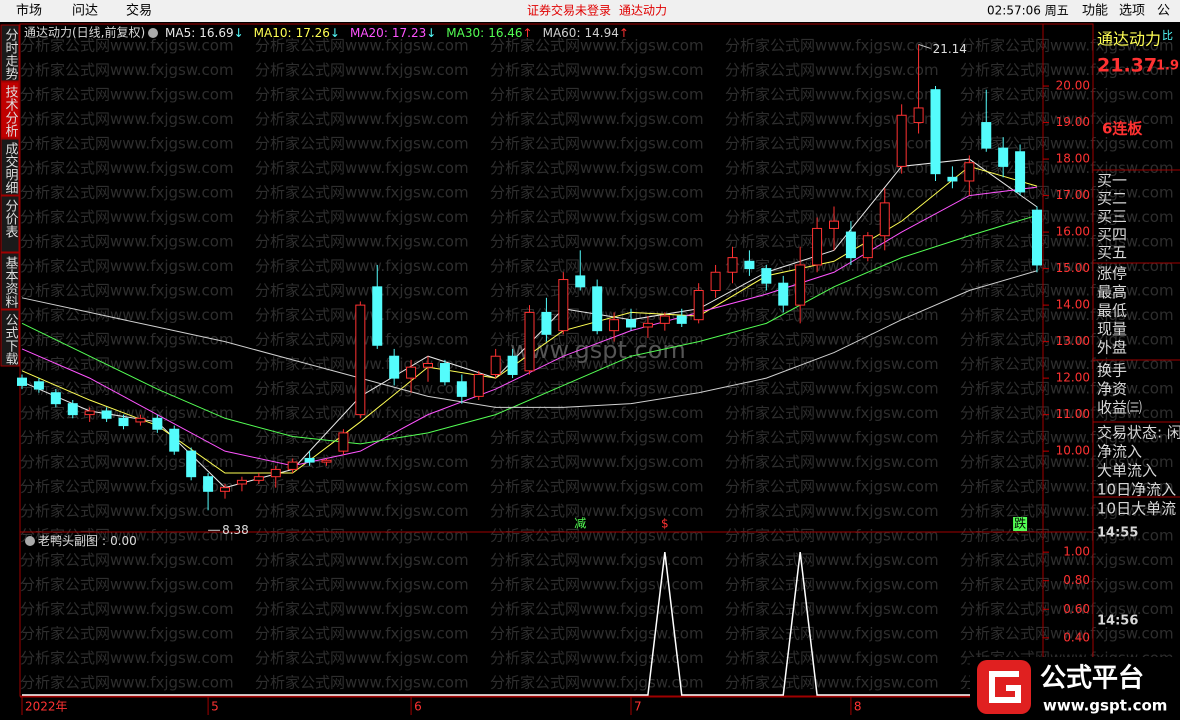 This screenshot has width=1180, height=720. I want to click on ma-name: MA10, so click(271, 33).